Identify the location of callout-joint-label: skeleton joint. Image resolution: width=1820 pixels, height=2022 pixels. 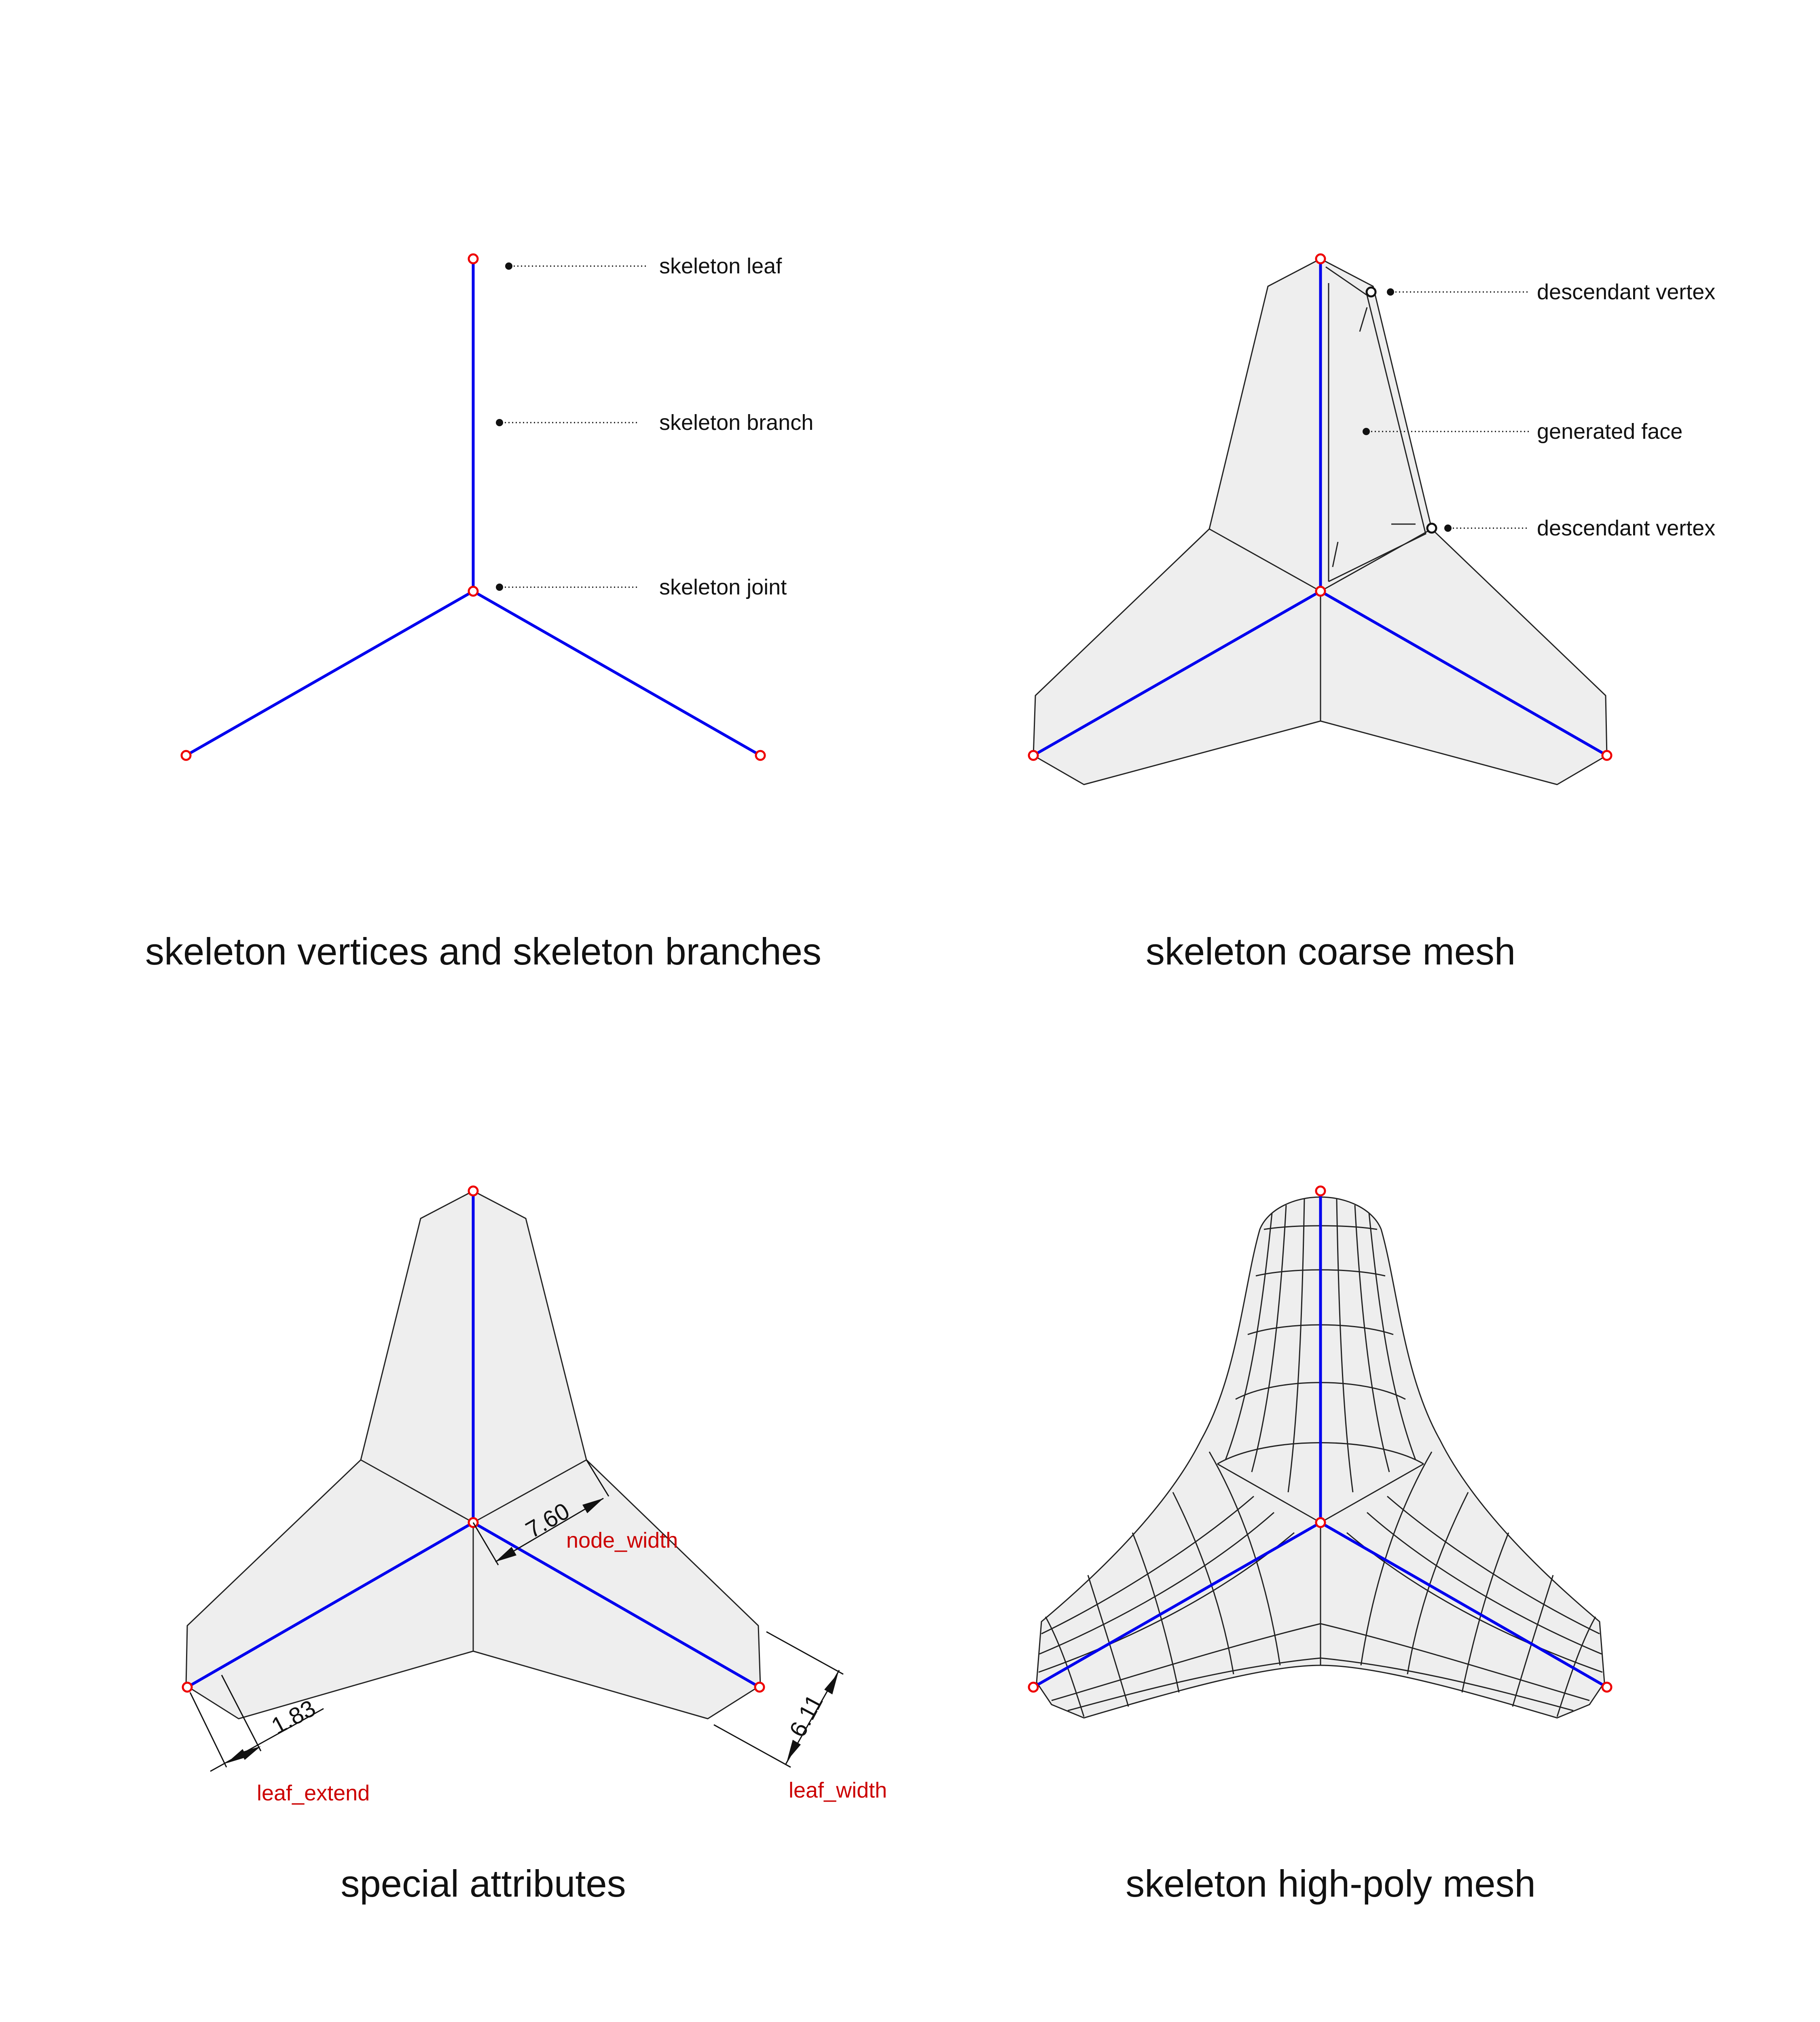
(723, 587).